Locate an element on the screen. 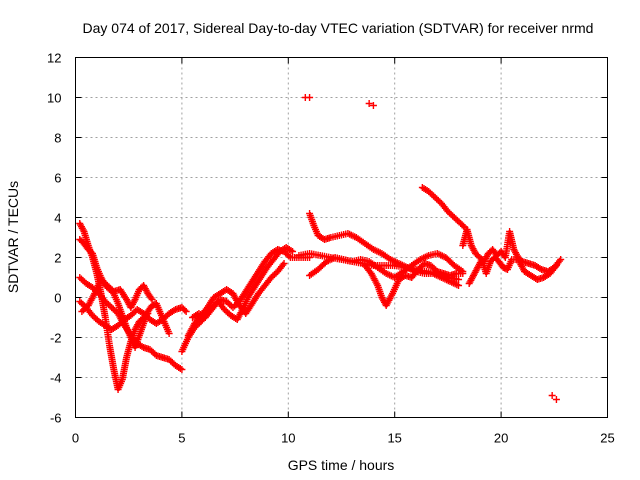 The height and width of the screenshot is (480, 640). x-tick-label: 0 is located at coordinates (75, 438).